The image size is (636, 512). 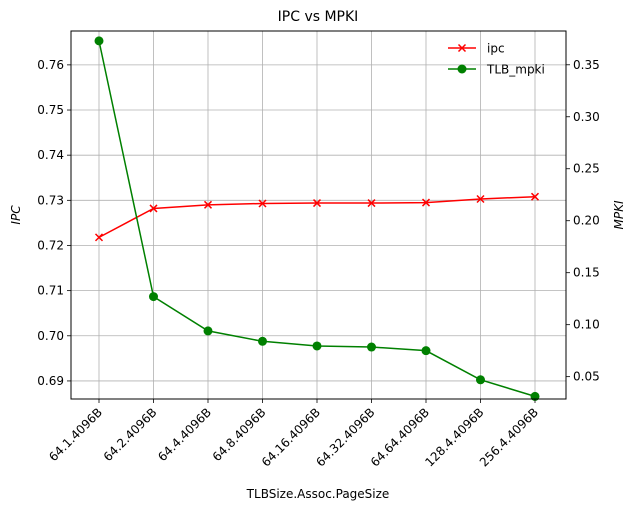 I want to click on y-axis-right: 0.05 0.10 0.15 0.20 0.25 0.30 0.35, so click(x=583, y=221).